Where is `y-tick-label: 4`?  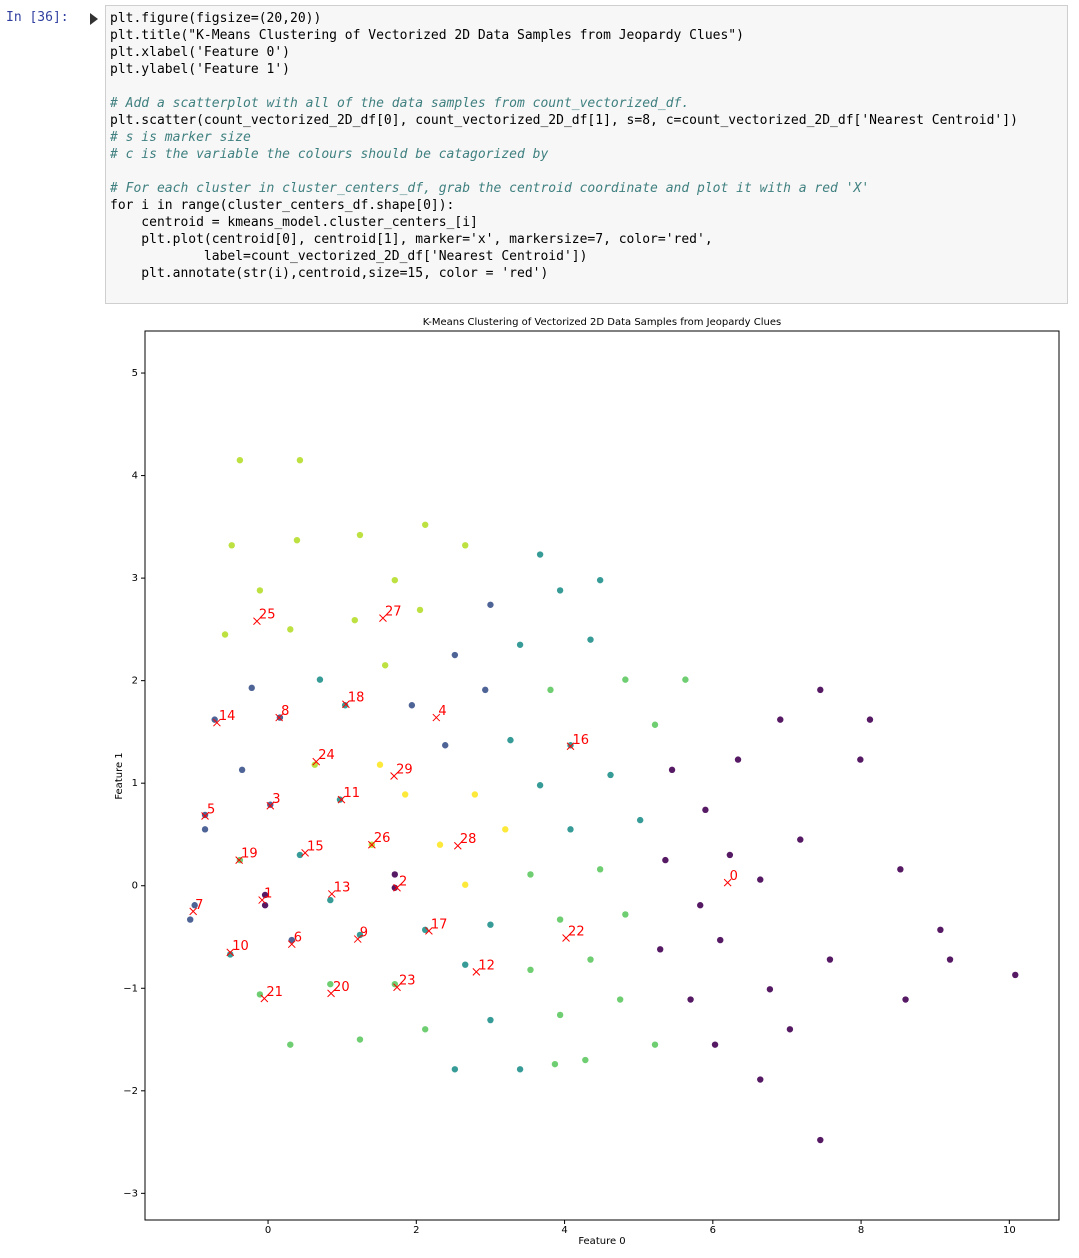
y-tick-label: 4 is located at coordinates (135, 476).